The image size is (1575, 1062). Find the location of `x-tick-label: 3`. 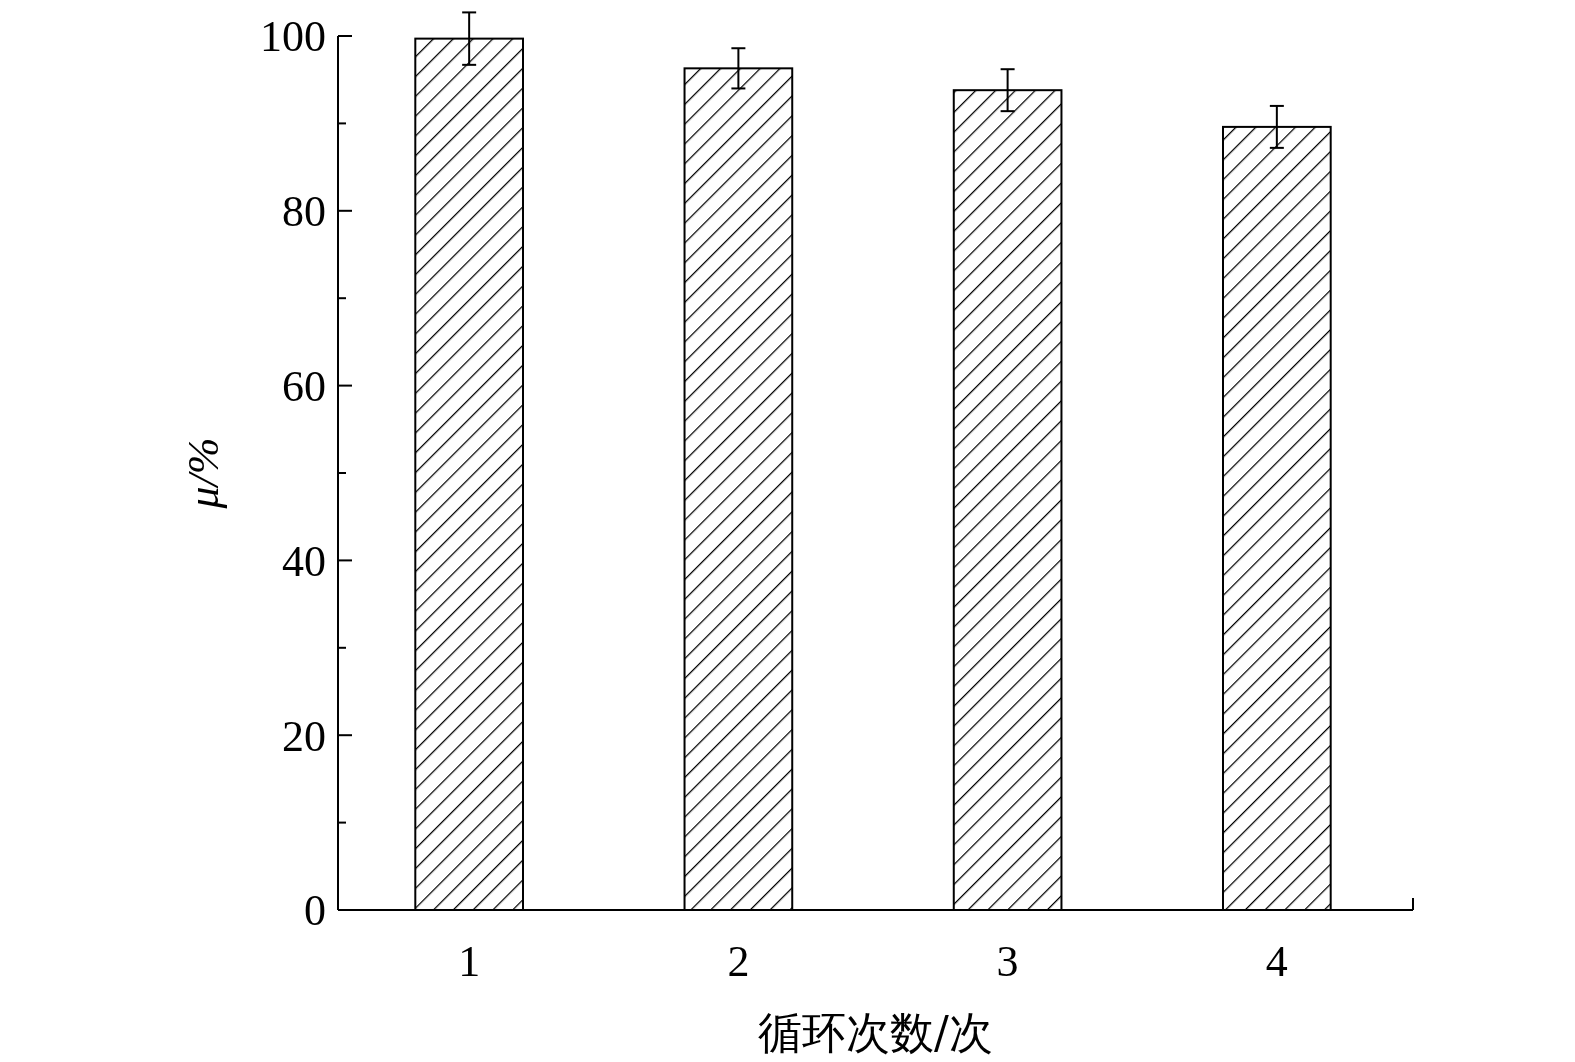

x-tick-label: 3 is located at coordinates (1007, 961).